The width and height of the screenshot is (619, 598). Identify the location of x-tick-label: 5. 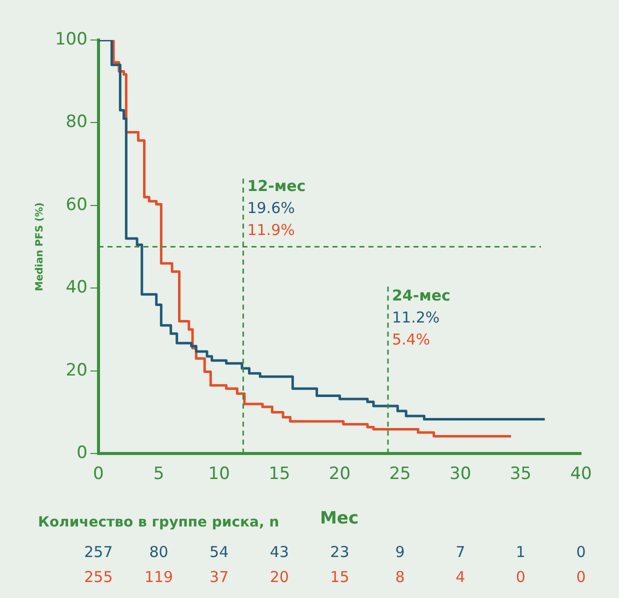
(158, 474).